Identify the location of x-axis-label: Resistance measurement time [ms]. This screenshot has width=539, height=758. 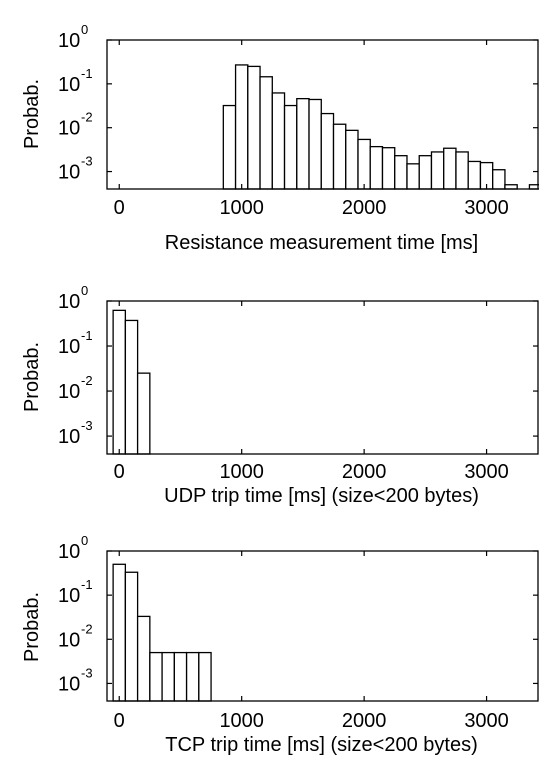
(321, 243).